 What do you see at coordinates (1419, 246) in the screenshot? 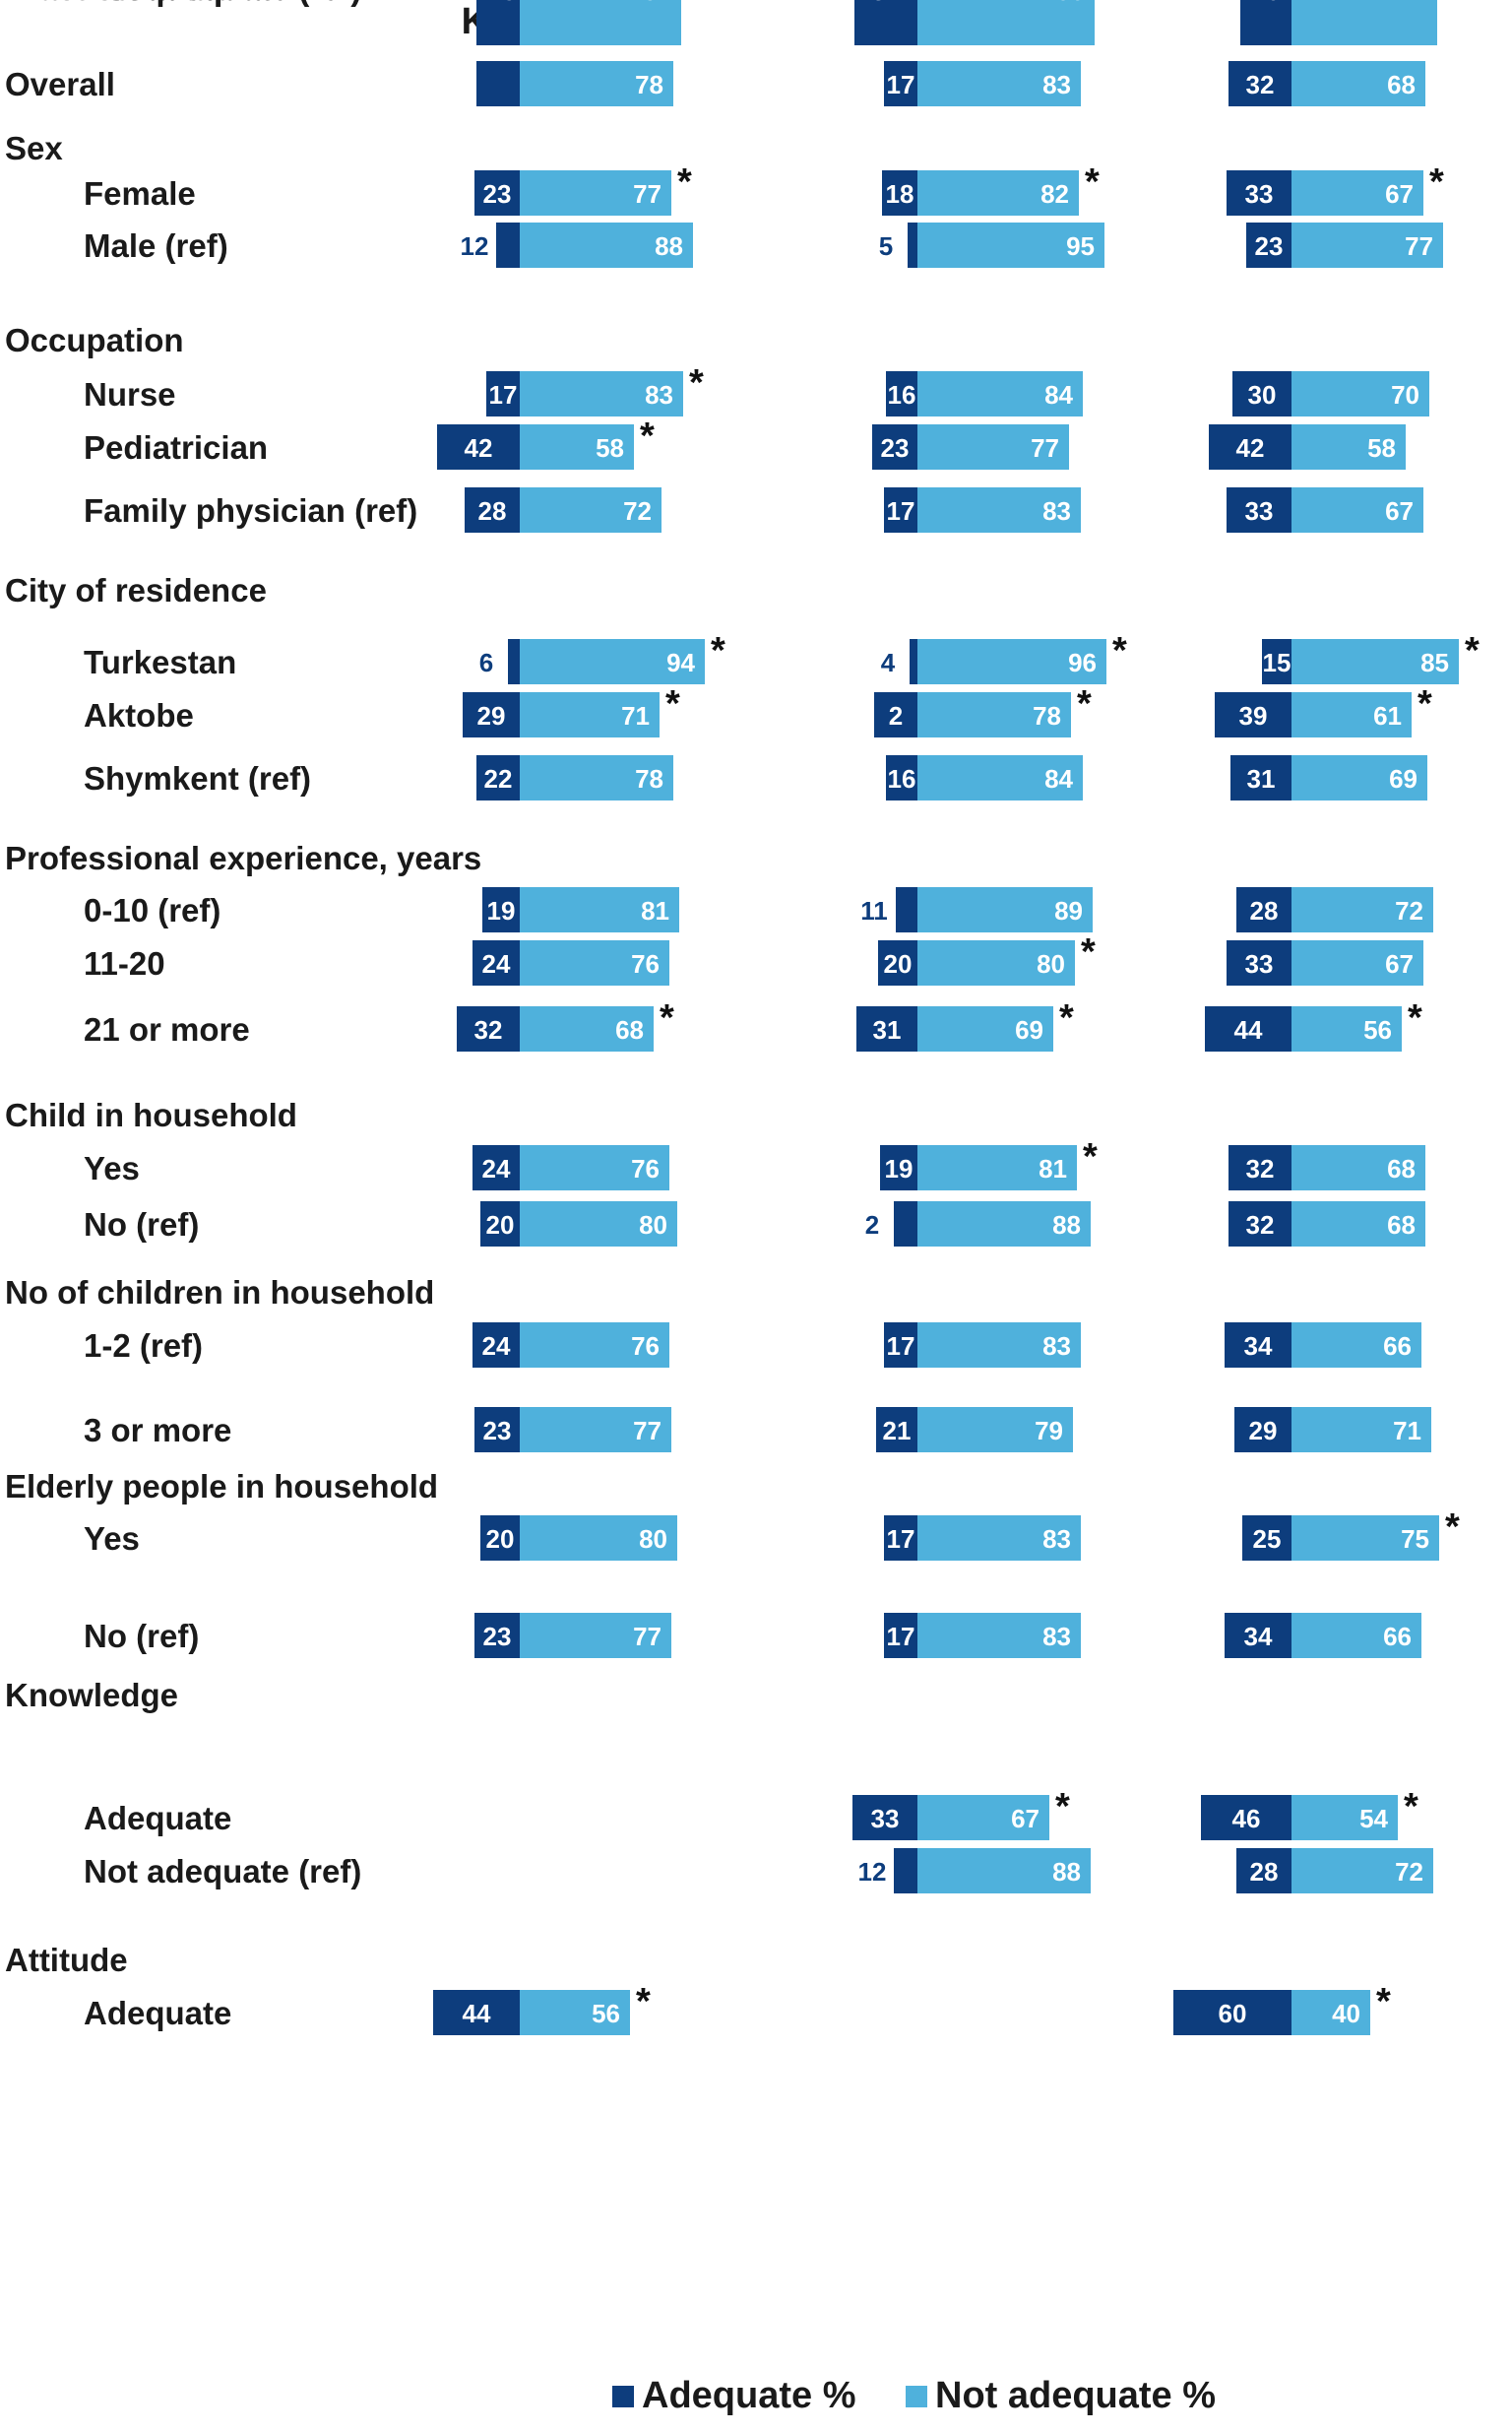
I see `data-label-not-adequate: 77` at bounding box center [1419, 246].